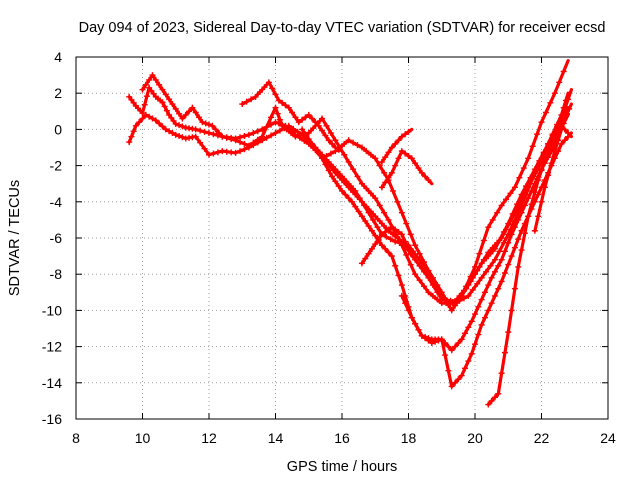  What do you see at coordinates (276, 438) in the screenshot?
I see `x-tick-label: 14` at bounding box center [276, 438].